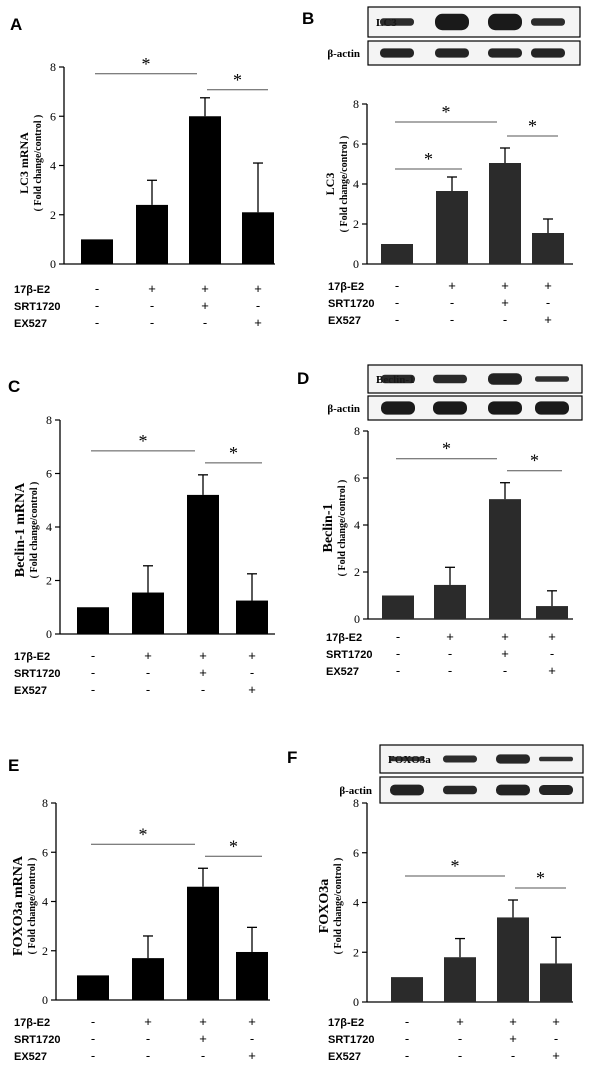 The width and height of the screenshot is (600, 1078). Describe the element at coordinates (324, 906) in the screenshot. I see `y-axis-label: FOXO3a` at that location.